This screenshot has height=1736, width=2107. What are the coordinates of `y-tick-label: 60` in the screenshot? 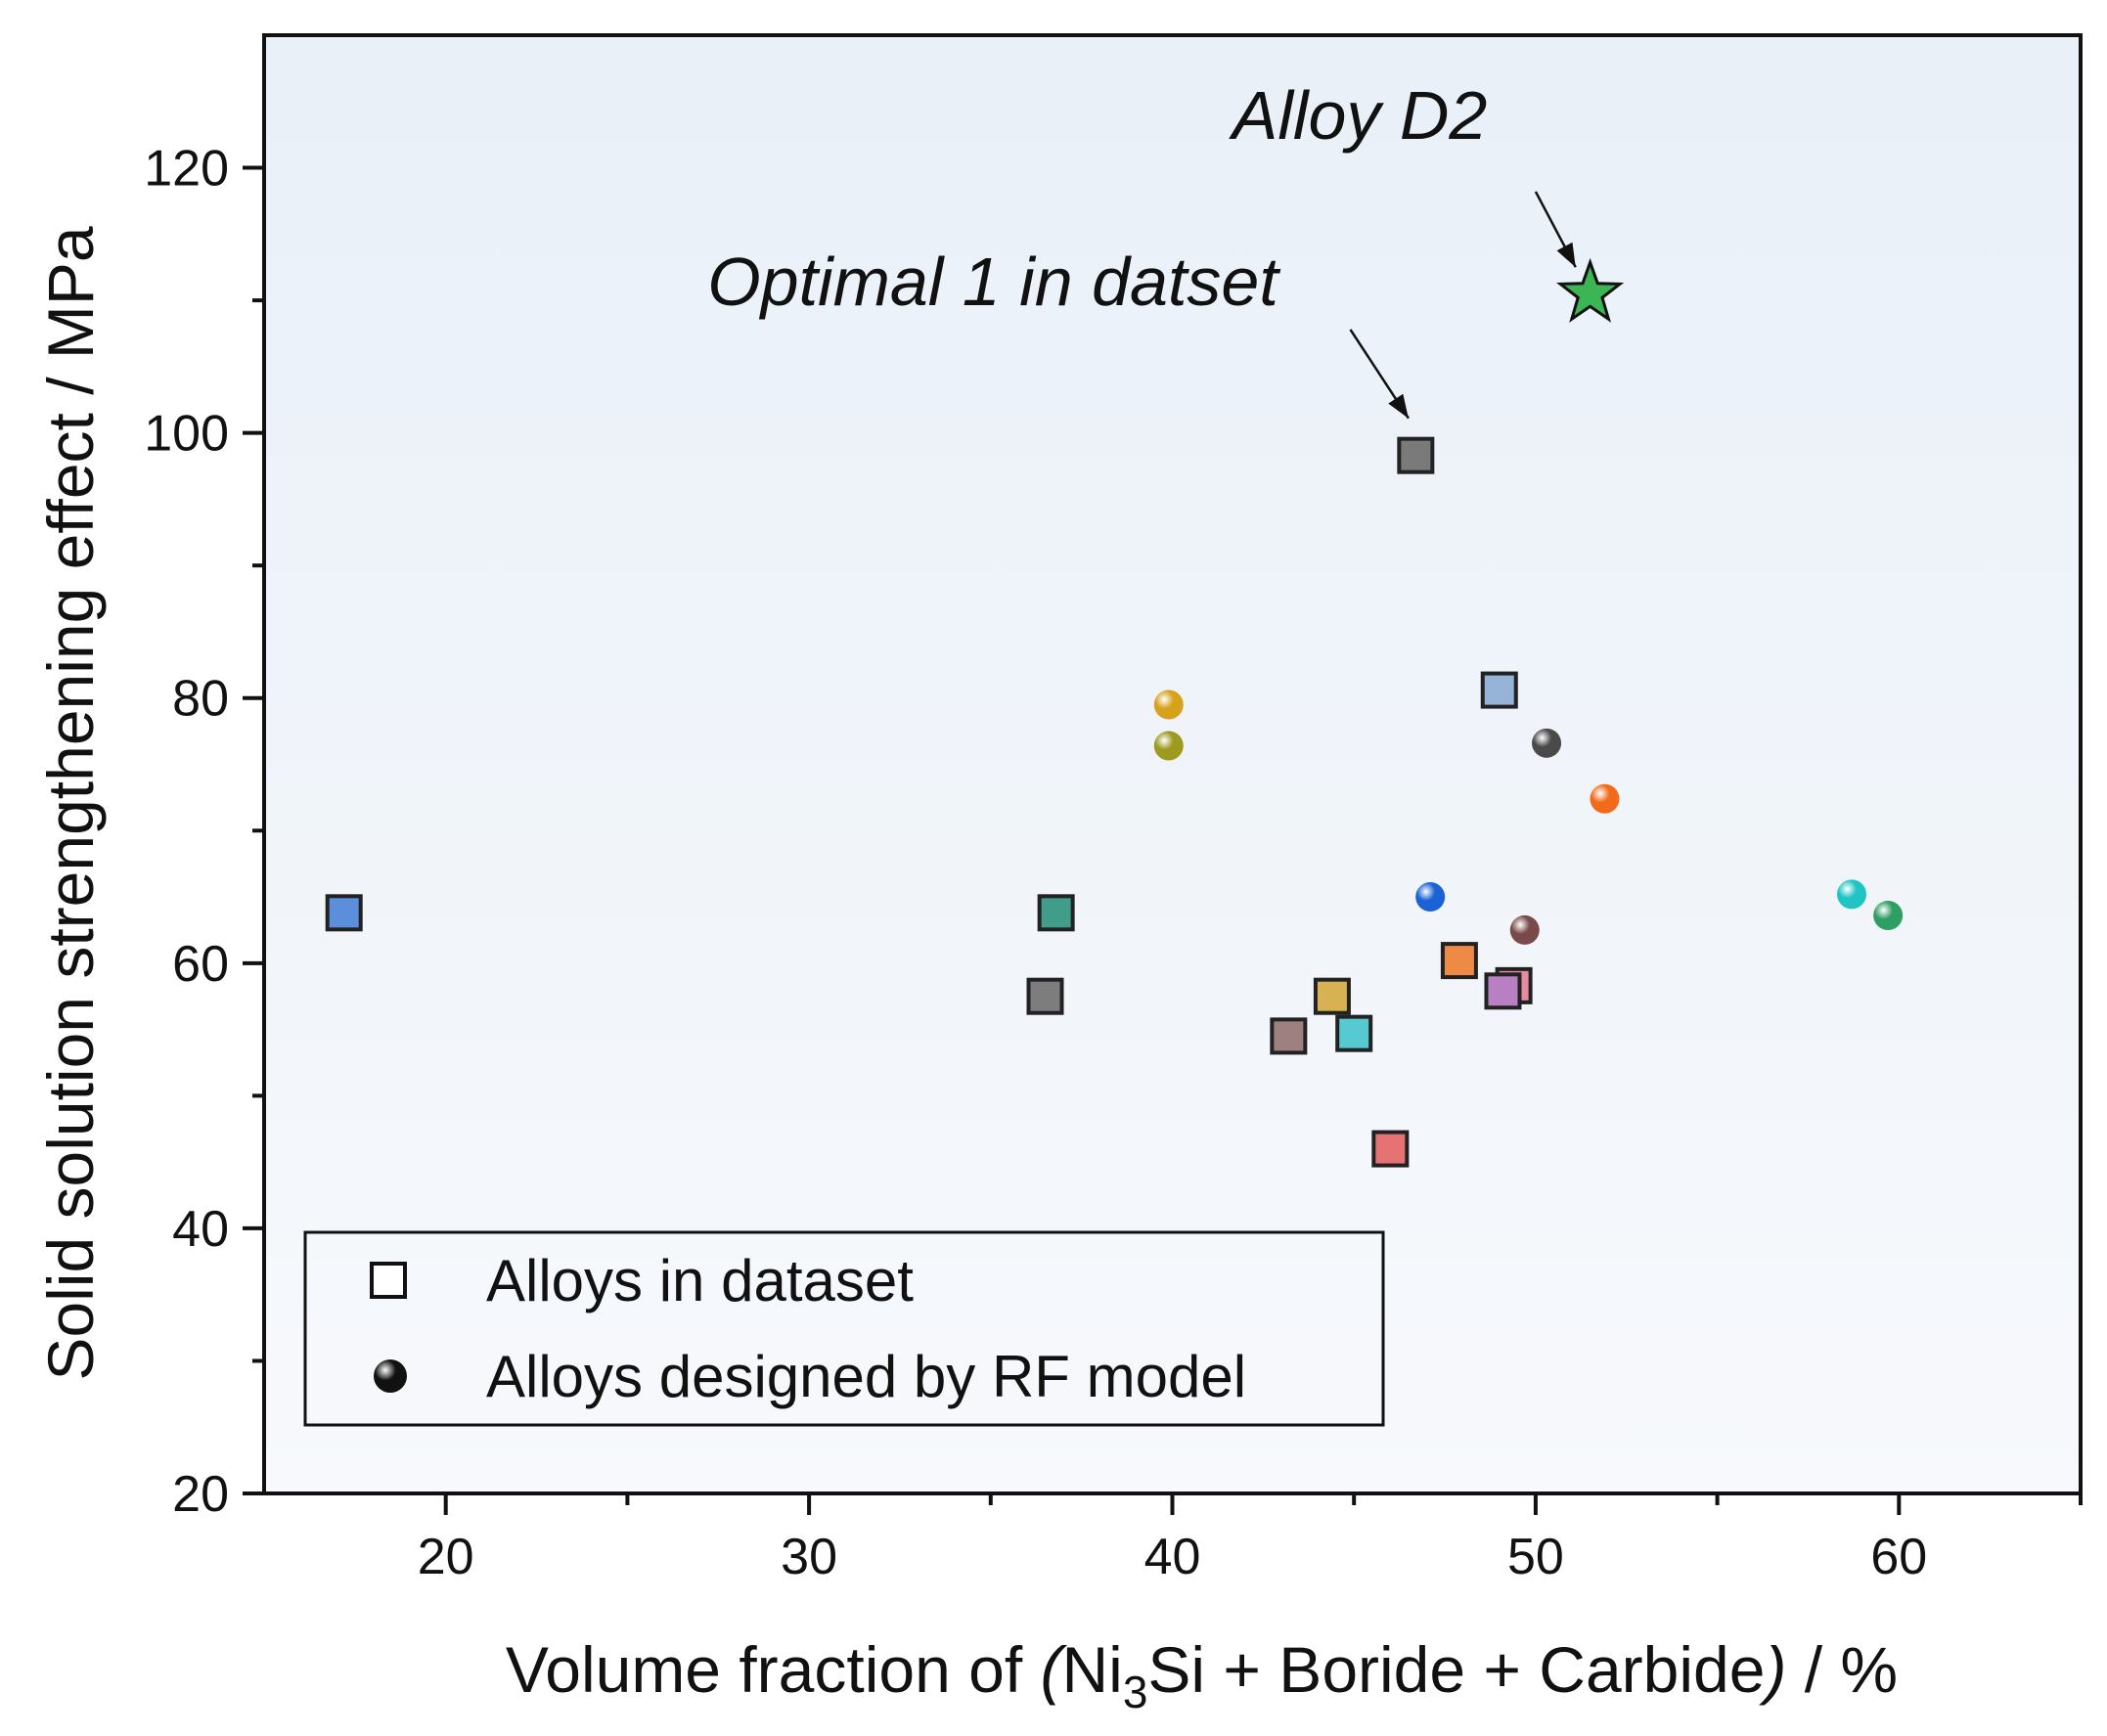 It's located at (200, 964).